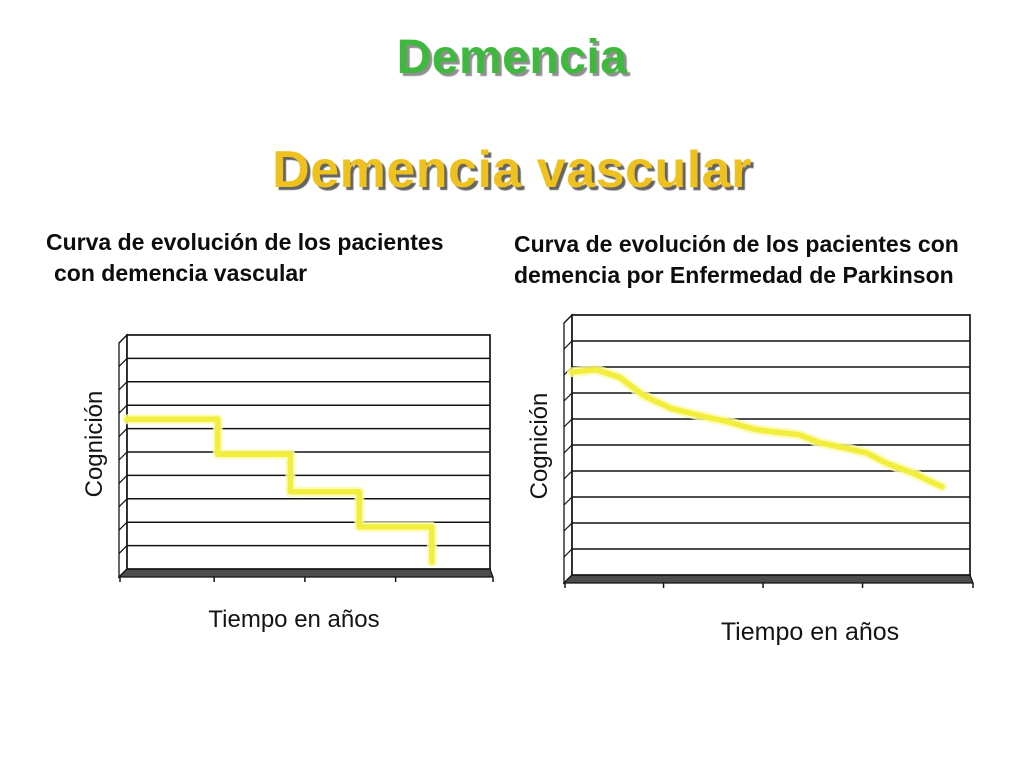  I want to click on vascular-chart-heading-line1: Curva de evolución de los pacientes, so click(245, 242).